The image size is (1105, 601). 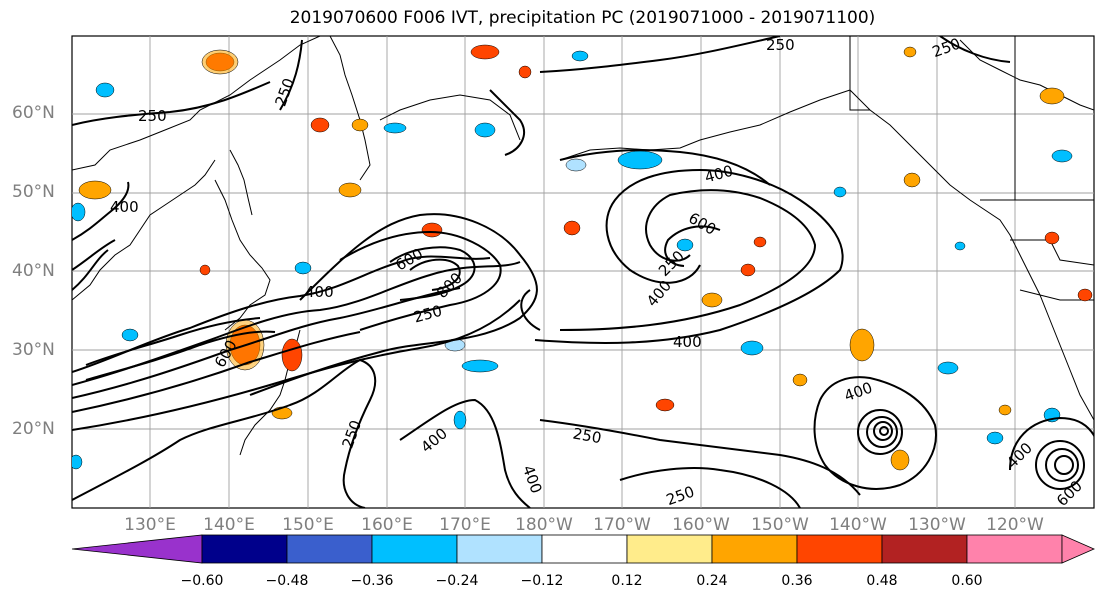 I want to click on colorbar-tick-label: −0.12, so click(x=542, y=581).